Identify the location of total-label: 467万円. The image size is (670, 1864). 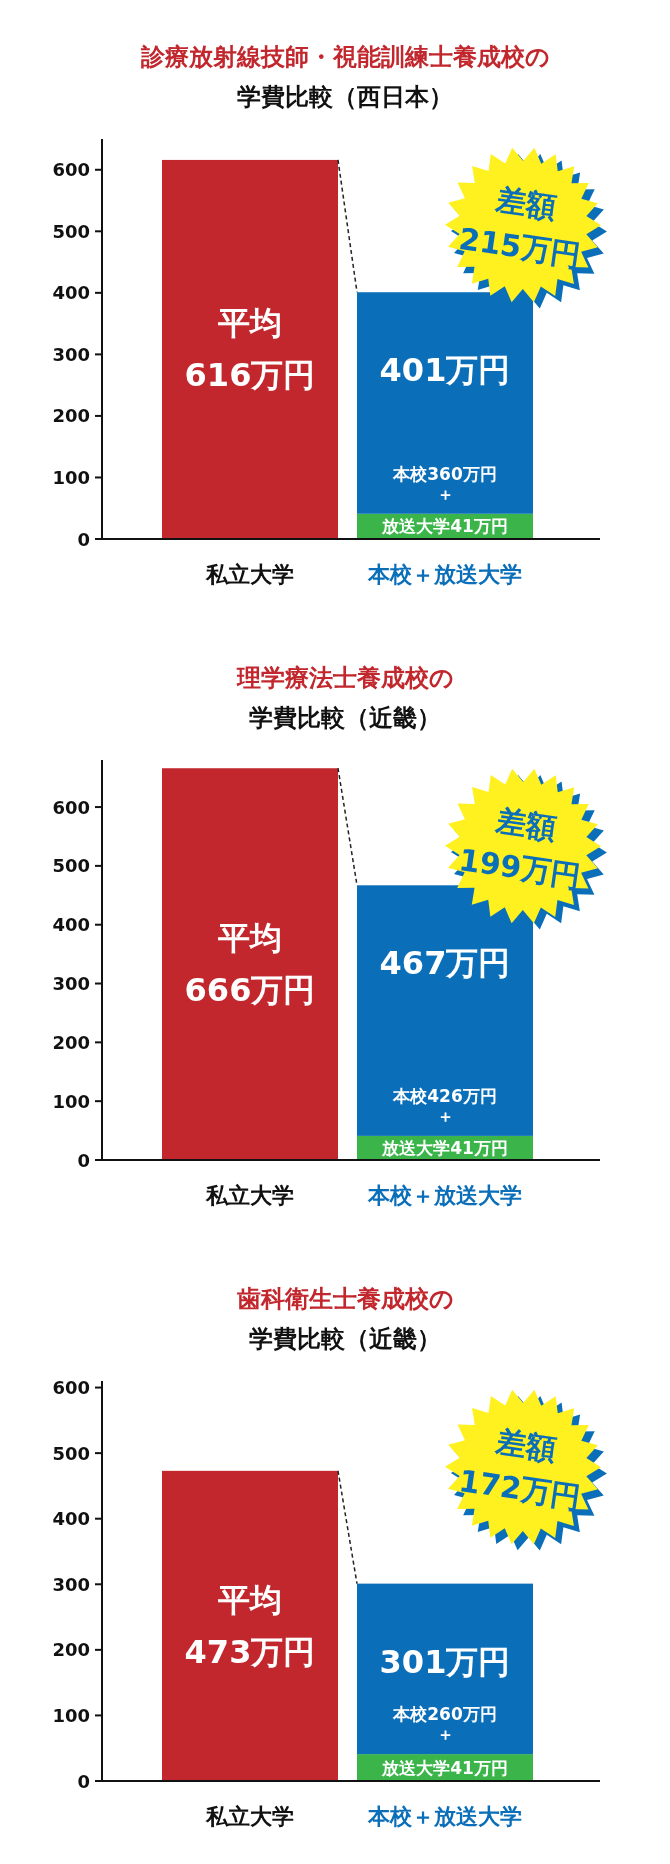
(445, 963).